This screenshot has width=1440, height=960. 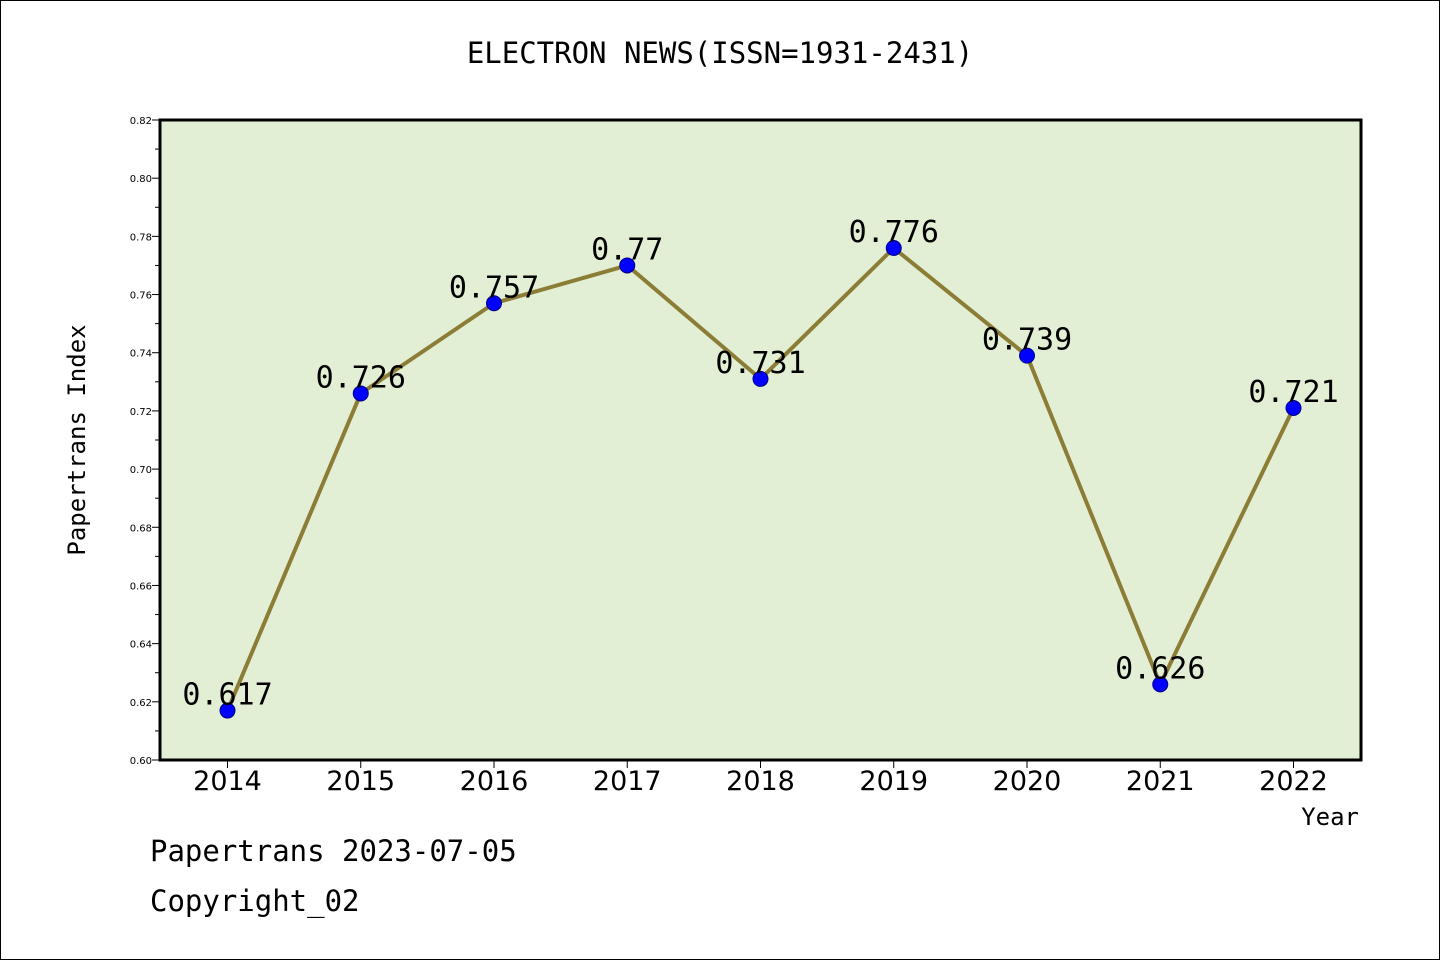 What do you see at coordinates (494, 781) in the screenshot?
I see `x-tick-label: 2016` at bounding box center [494, 781].